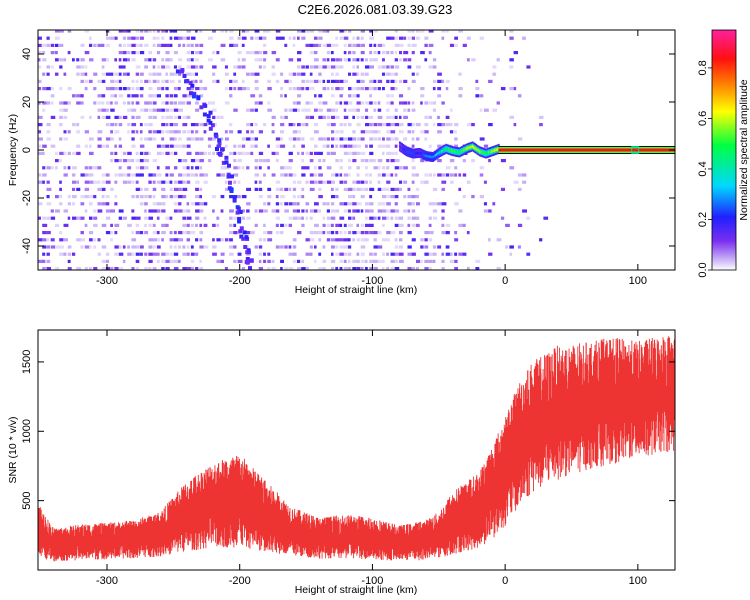 This screenshot has height=600, width=750. Describe the element at coordinates (356, 590) in the screenshot. I see `snr-x-axis-label: Height of straight line (km)` at that location.